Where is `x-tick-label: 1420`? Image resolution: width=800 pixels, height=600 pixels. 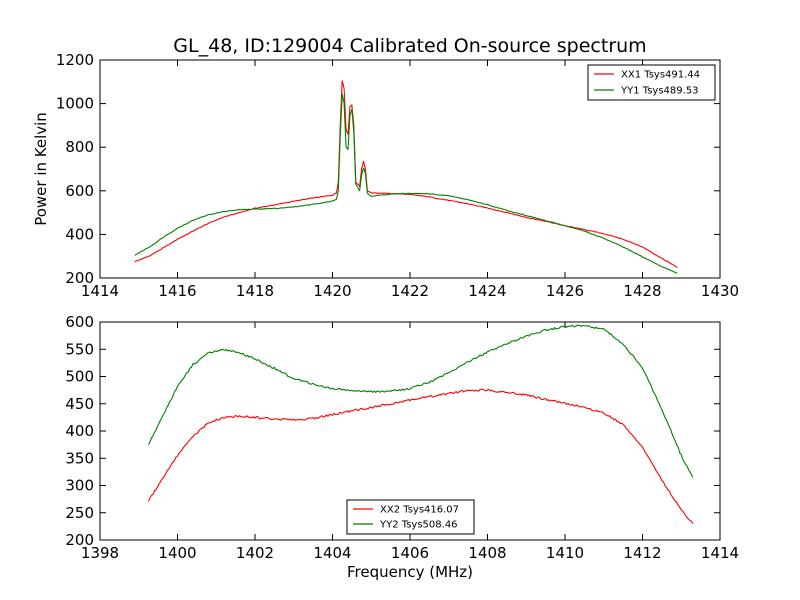 x-tick-label: 1420 is located at coordinates (332, 291).